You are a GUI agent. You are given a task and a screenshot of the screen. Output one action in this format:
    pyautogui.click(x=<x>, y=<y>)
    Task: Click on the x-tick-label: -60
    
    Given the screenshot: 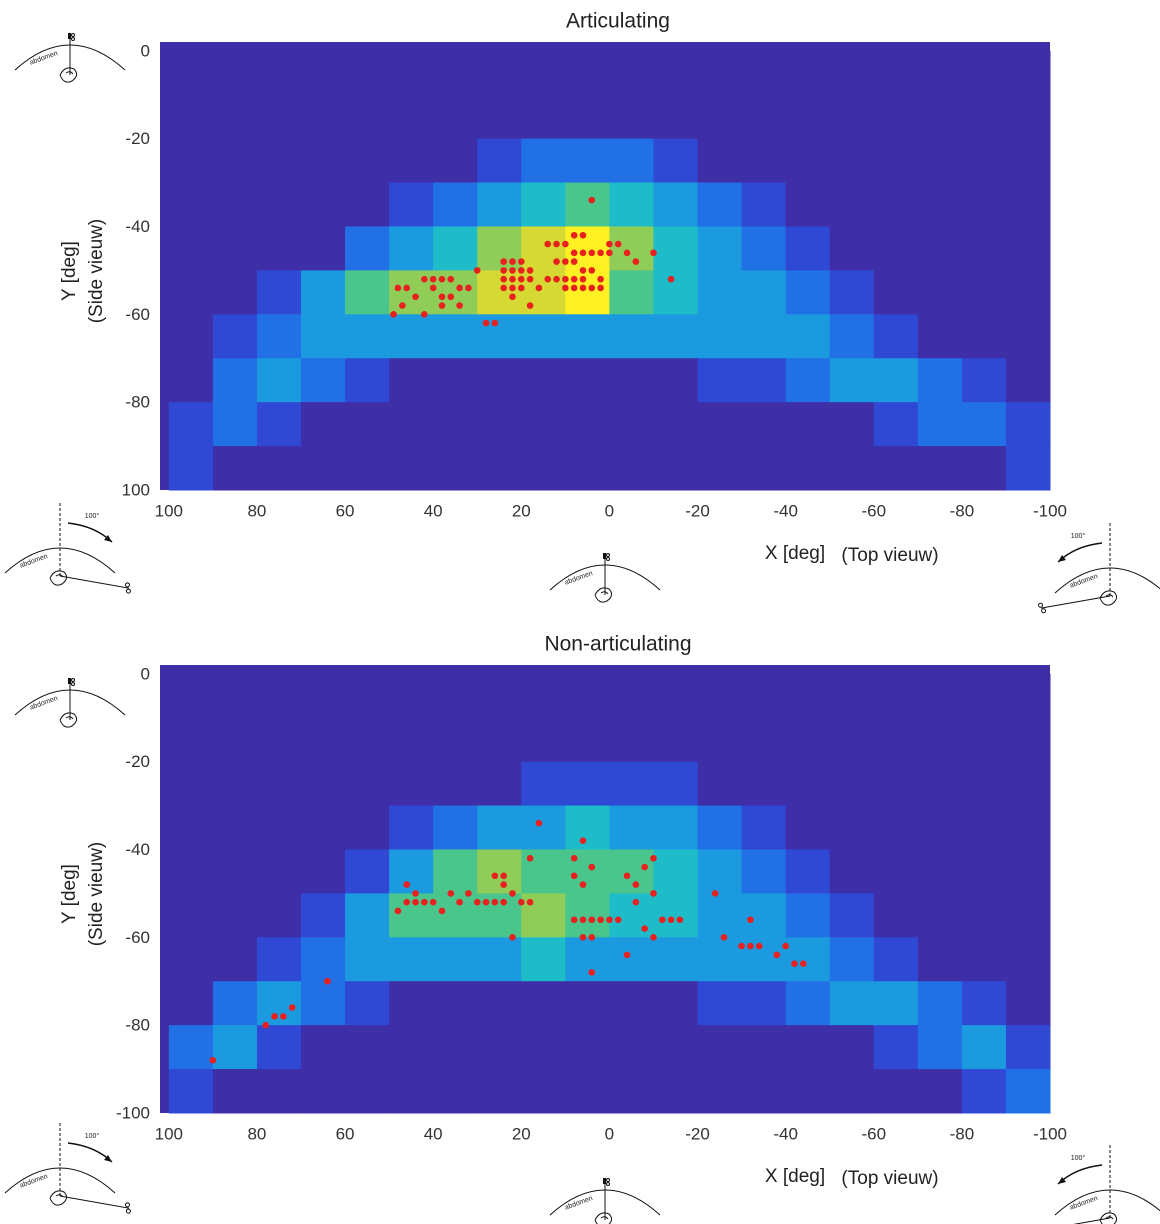 What is the action you would take?
    pyautogui.click(x=873, y=510)
    